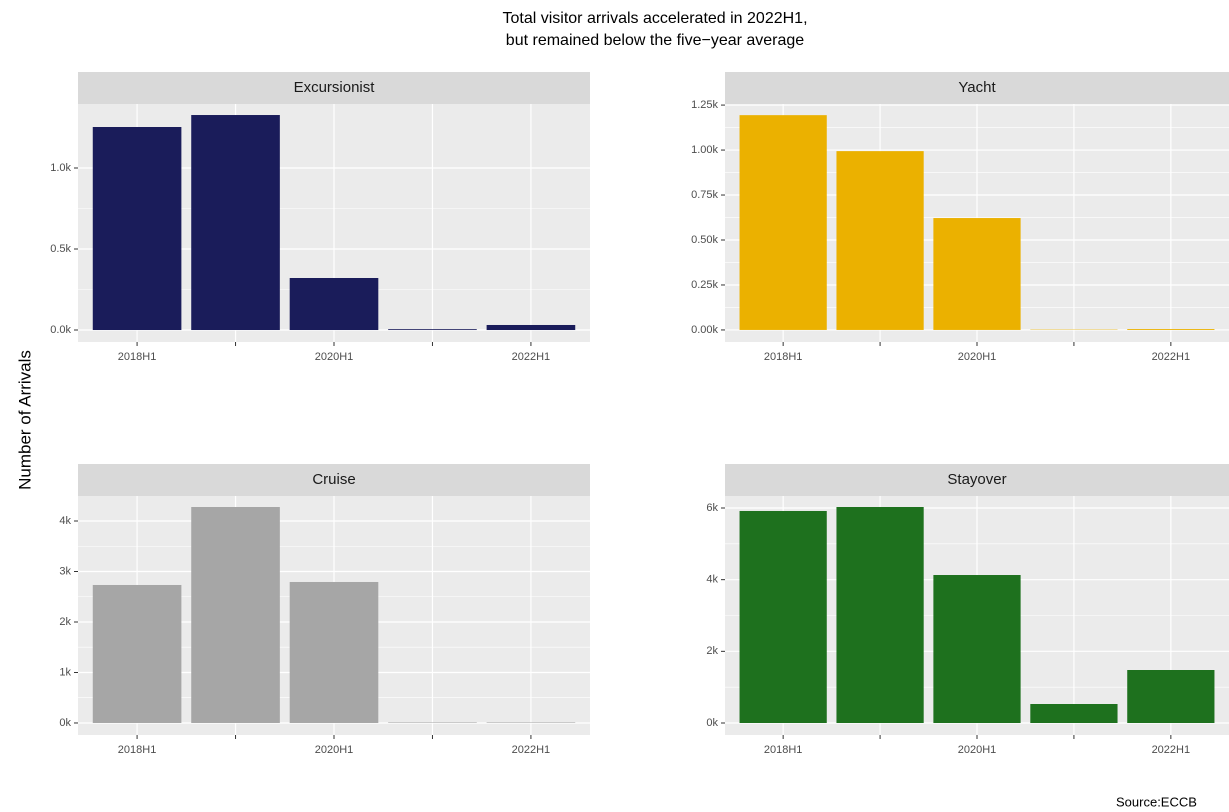  Describe the element at coordinates (704, 195) in the screenshot. I see `y-tick-label: 0.75k` at that location.